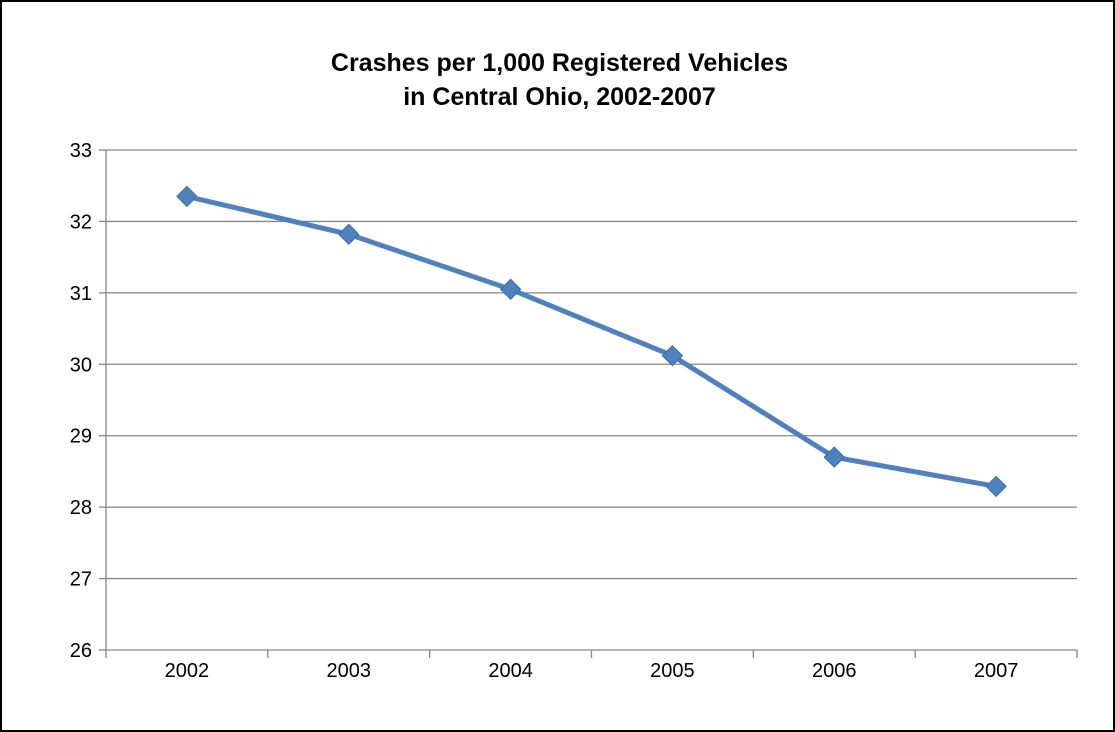 The height and width of the screenshot is (732, 1115). I want to click on x-tick-label-2005: 2005, so click(672, 671).